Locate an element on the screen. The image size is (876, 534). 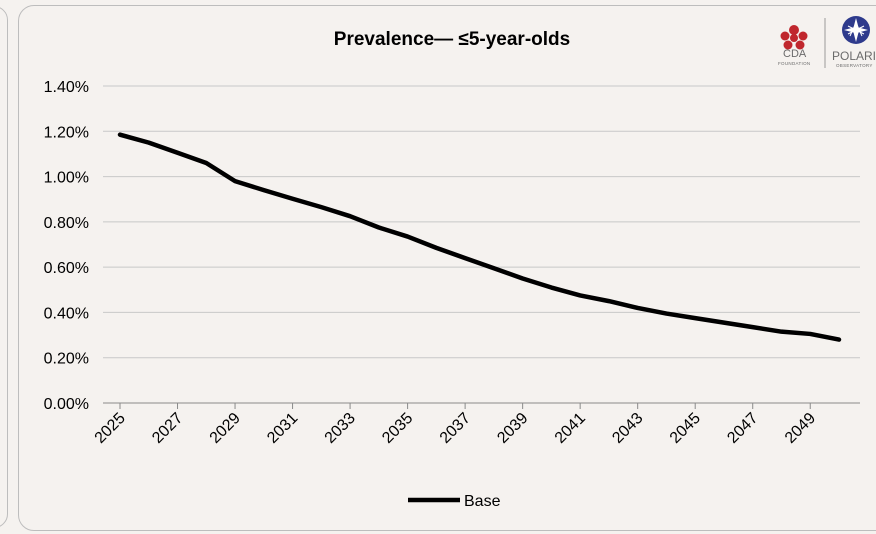
logo-area: CDA FOUNDATION POLARIS OBSERVATORY is located at coordinates (824, 42).